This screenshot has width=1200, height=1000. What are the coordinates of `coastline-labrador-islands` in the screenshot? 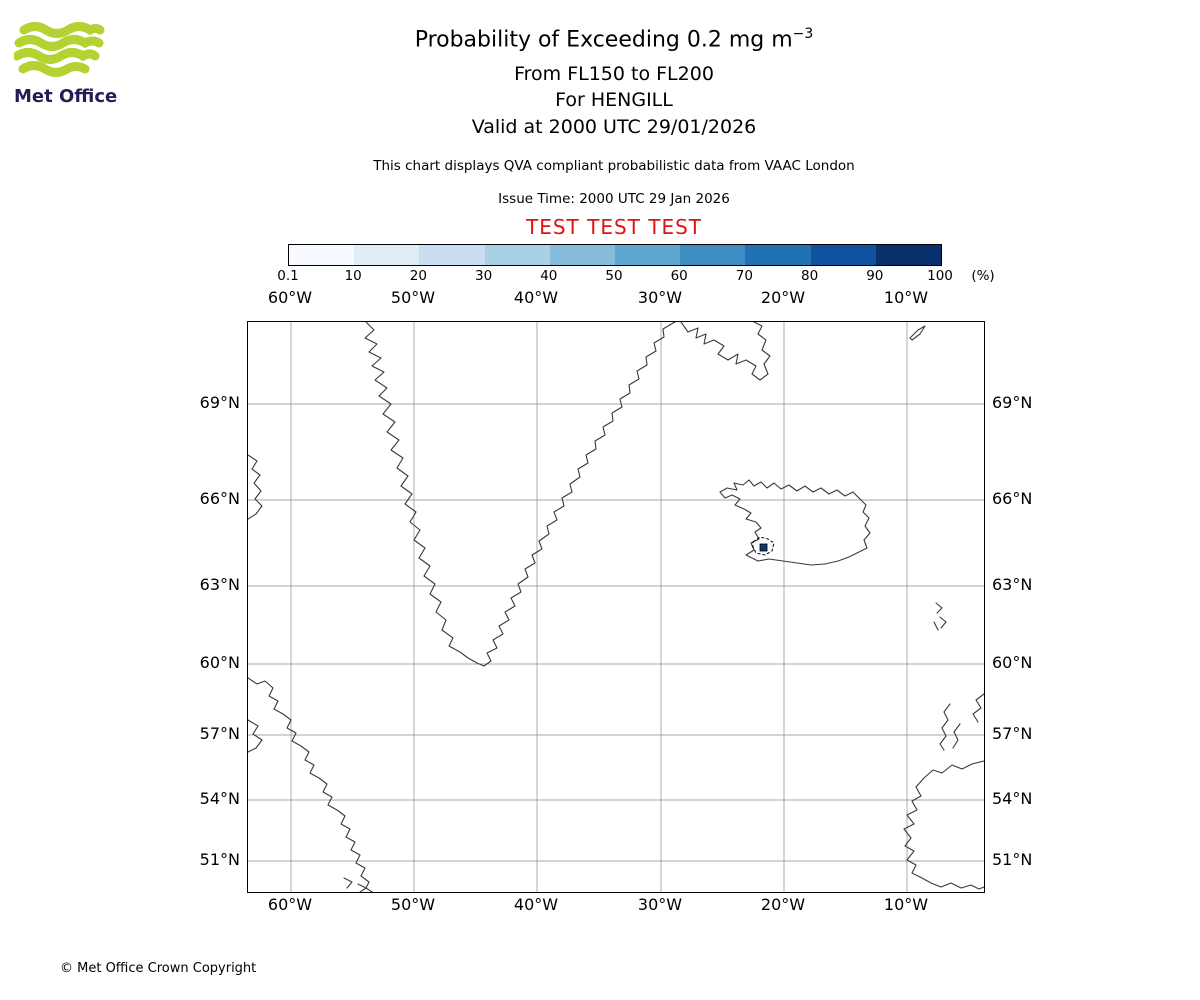 It's located at (355, 885).